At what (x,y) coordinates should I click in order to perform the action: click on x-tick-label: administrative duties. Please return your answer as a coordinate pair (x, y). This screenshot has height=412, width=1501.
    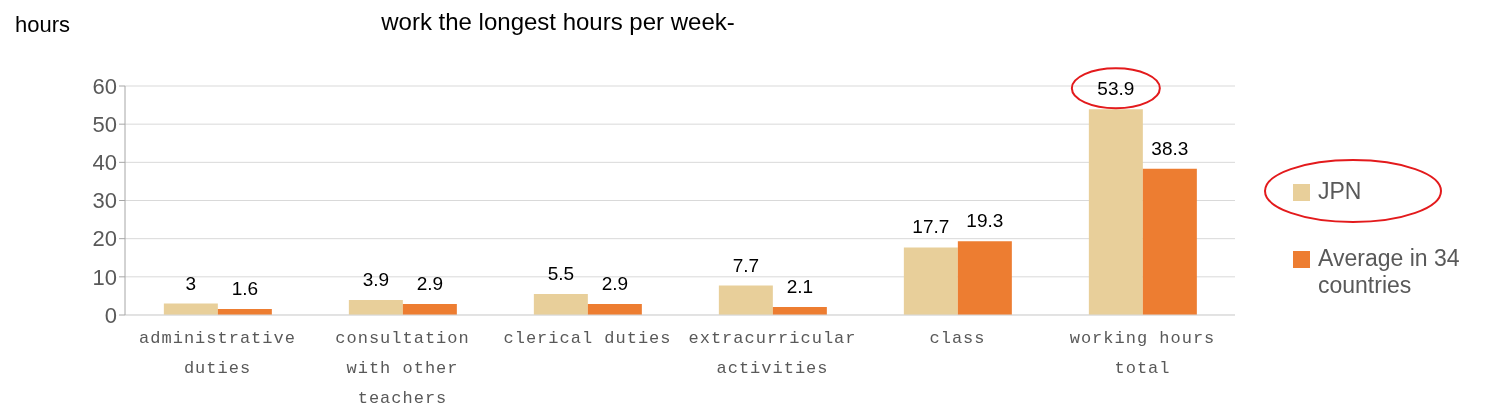
    Looking at the image, I should click on (217, 353).